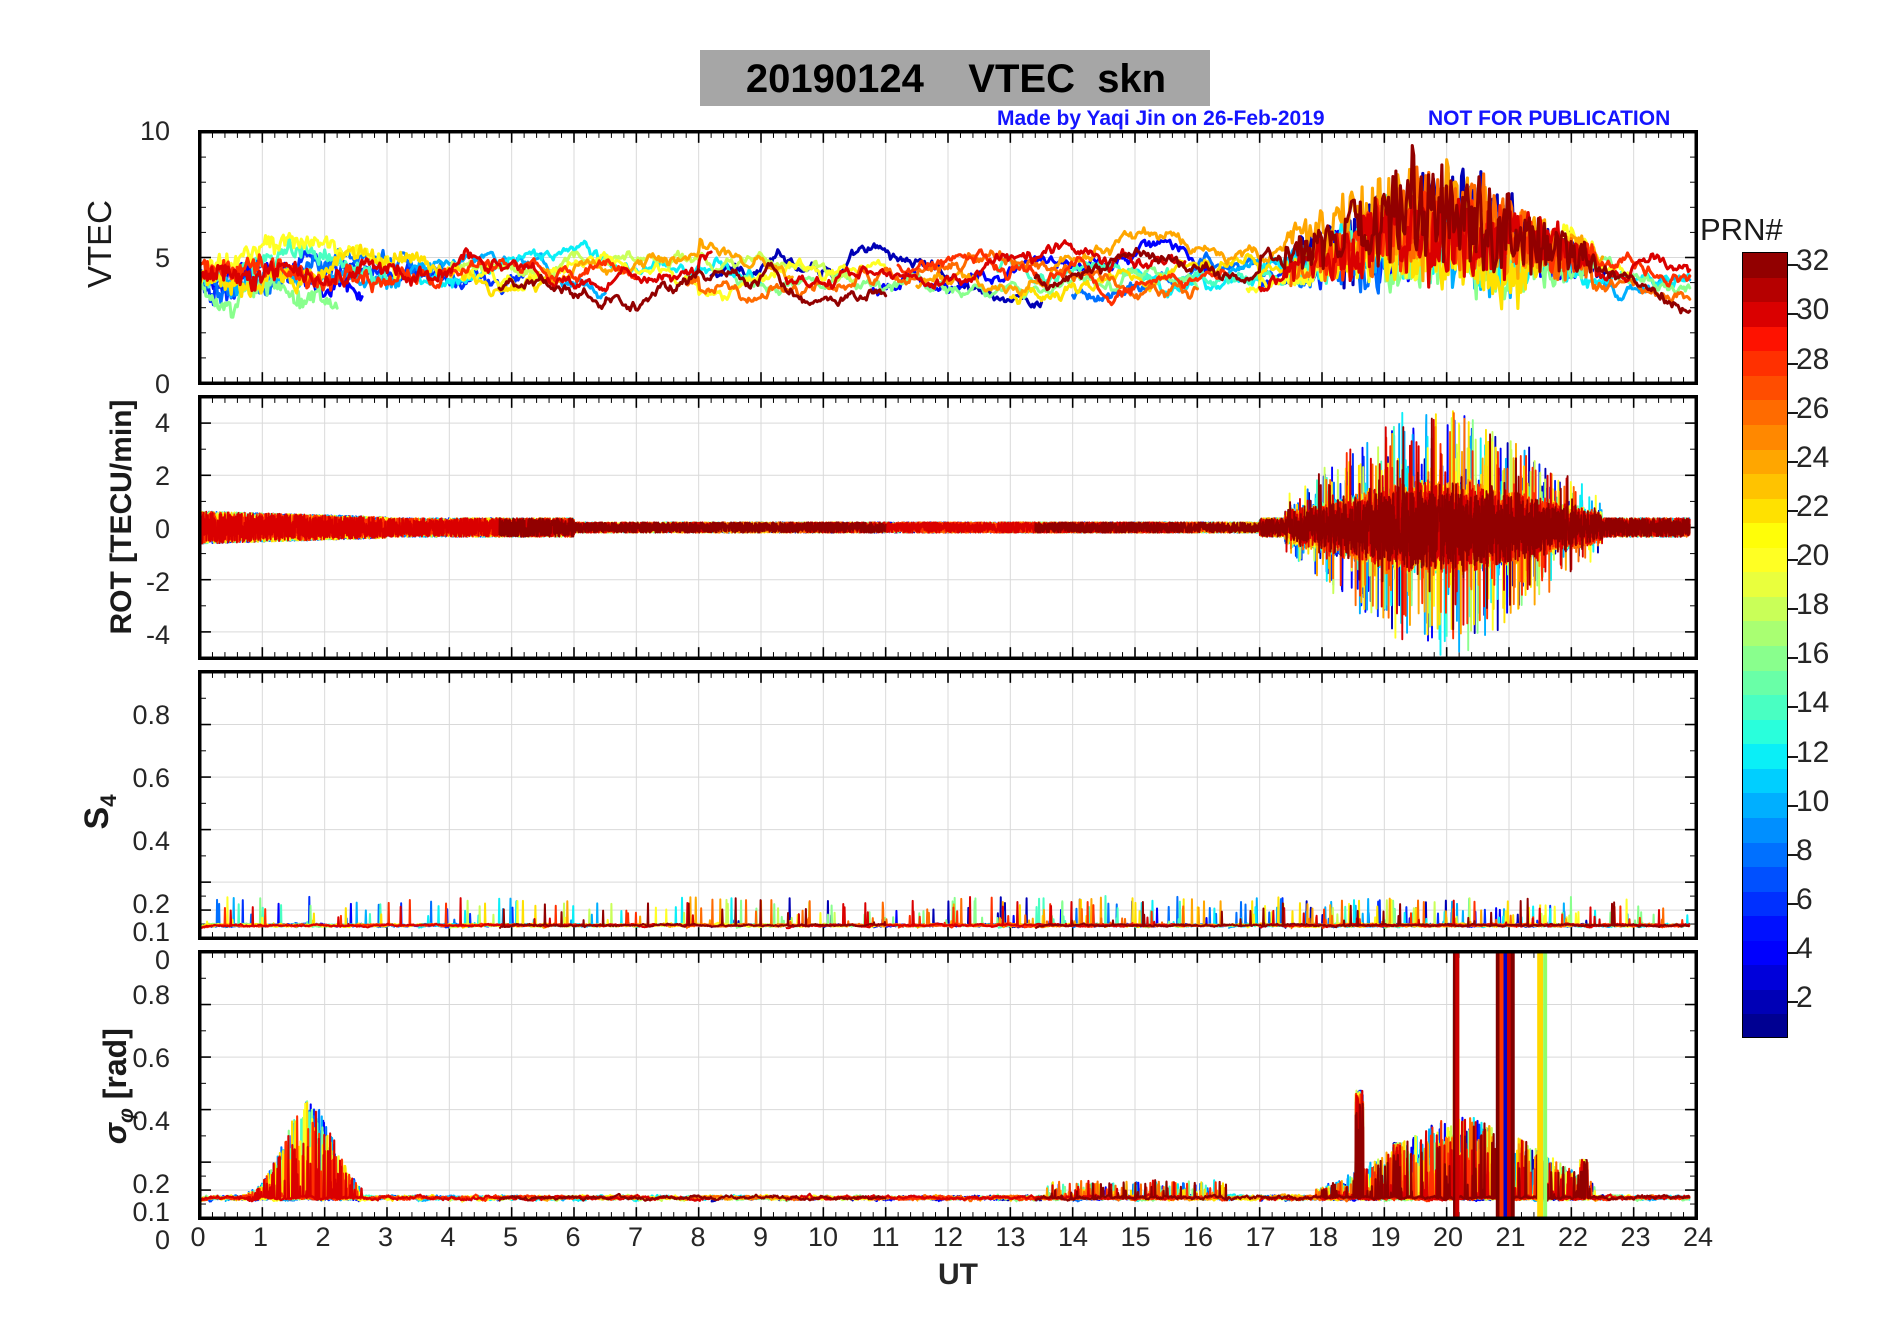  What do you see at coordinates (151, 841) in the screenshot?
I see `ytick-s4-04: 0.4` at bounding box center [151, 841].